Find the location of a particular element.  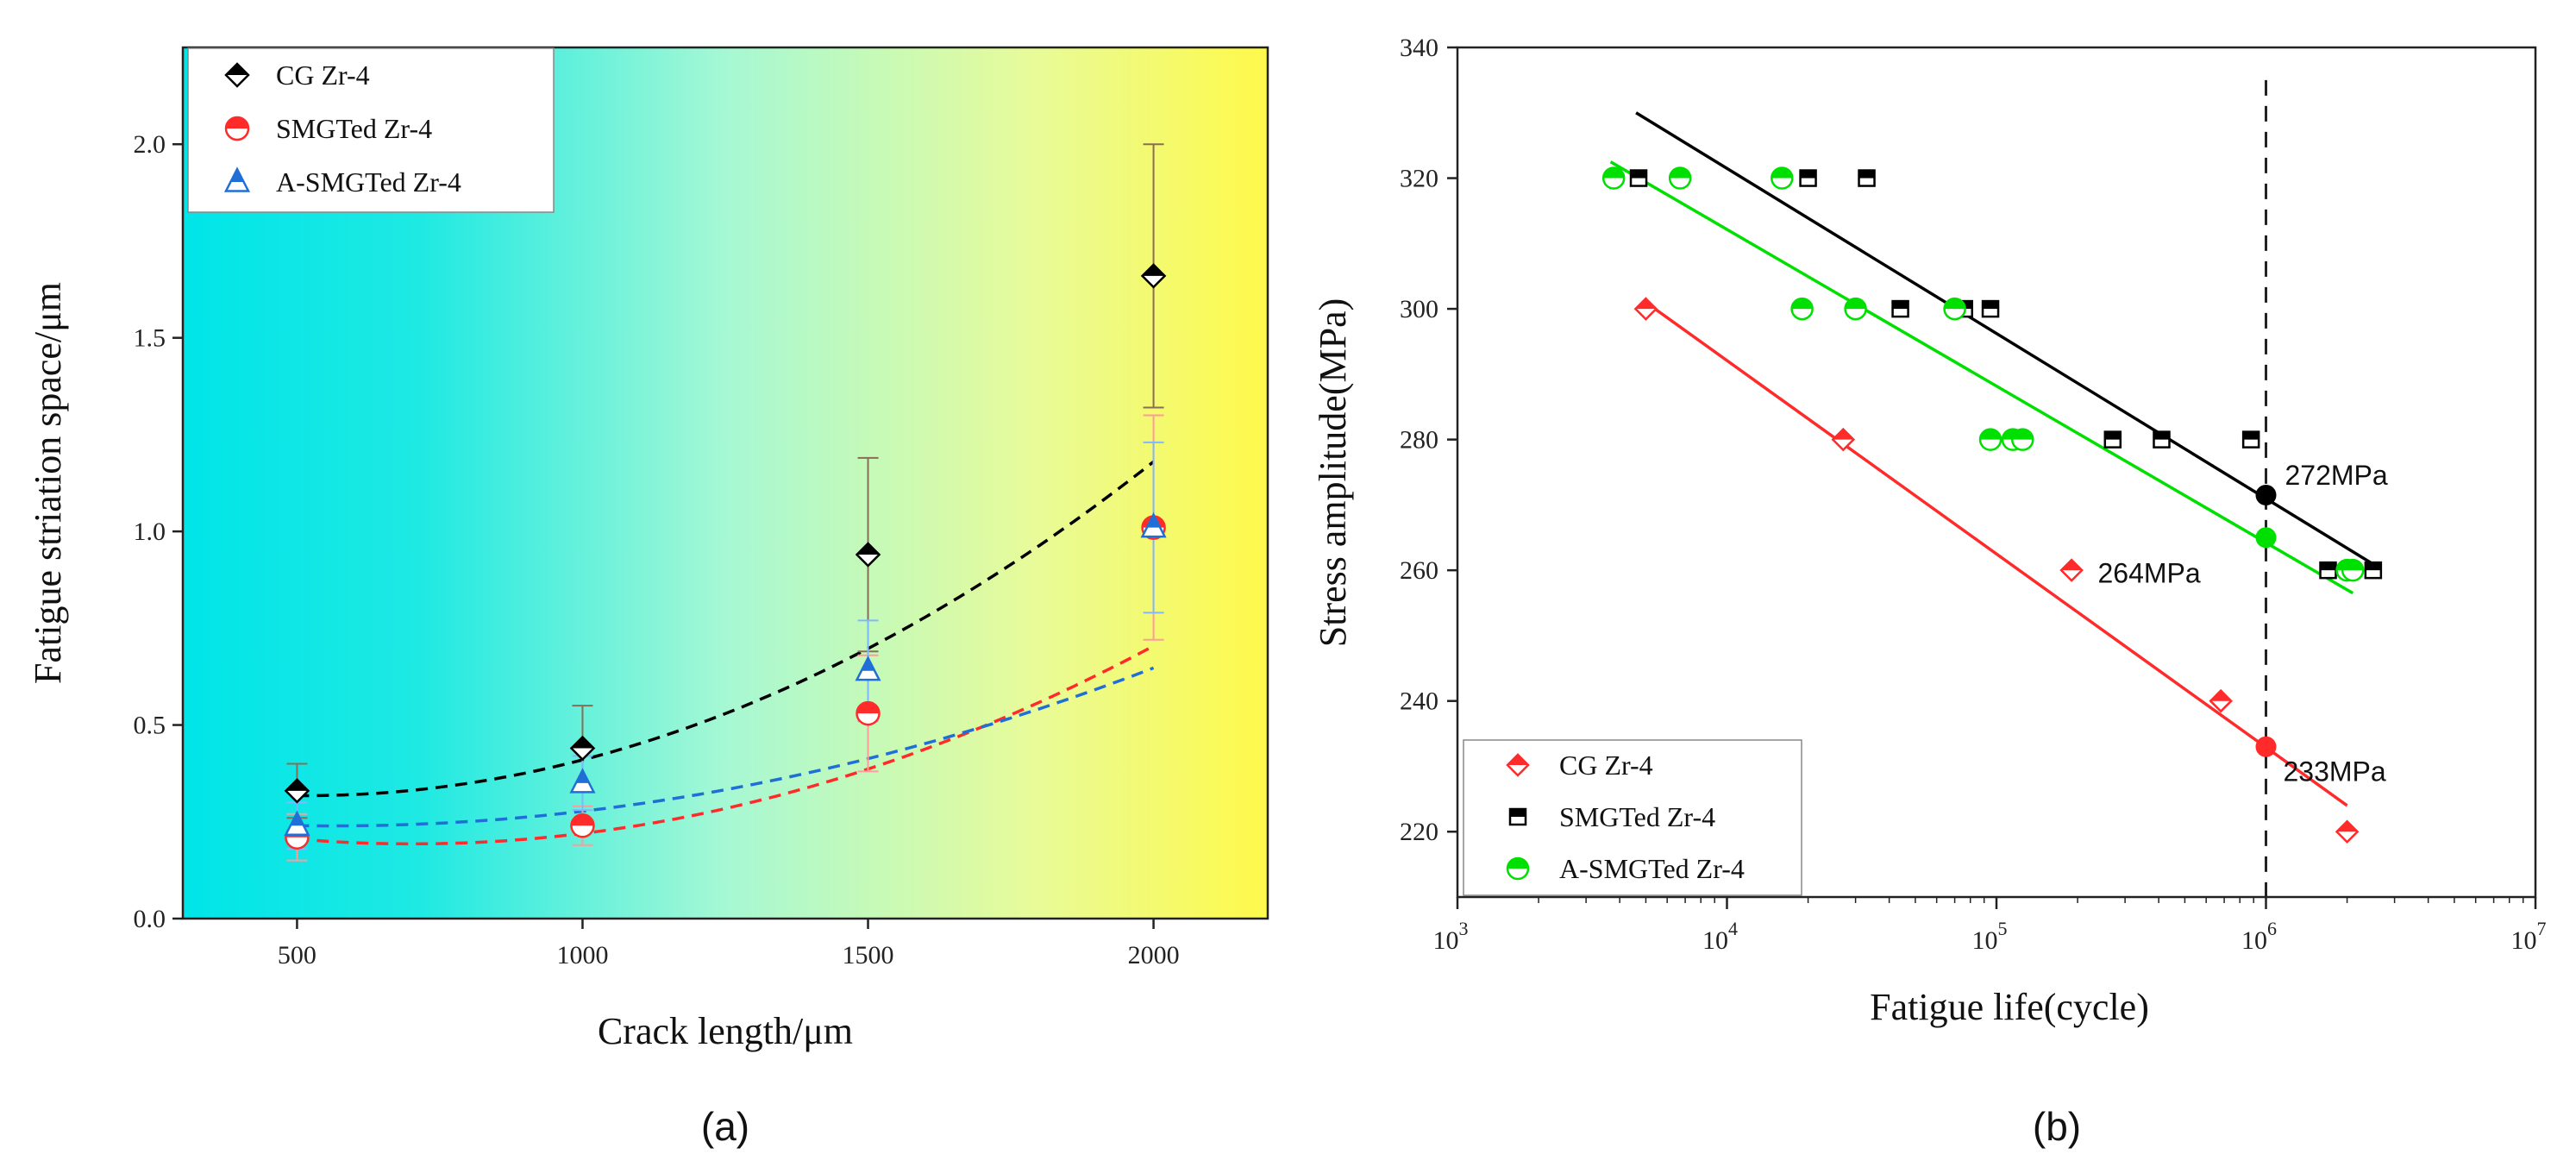

panel-a-x-tick-label: 1500 is located at coordinates (868, 955).